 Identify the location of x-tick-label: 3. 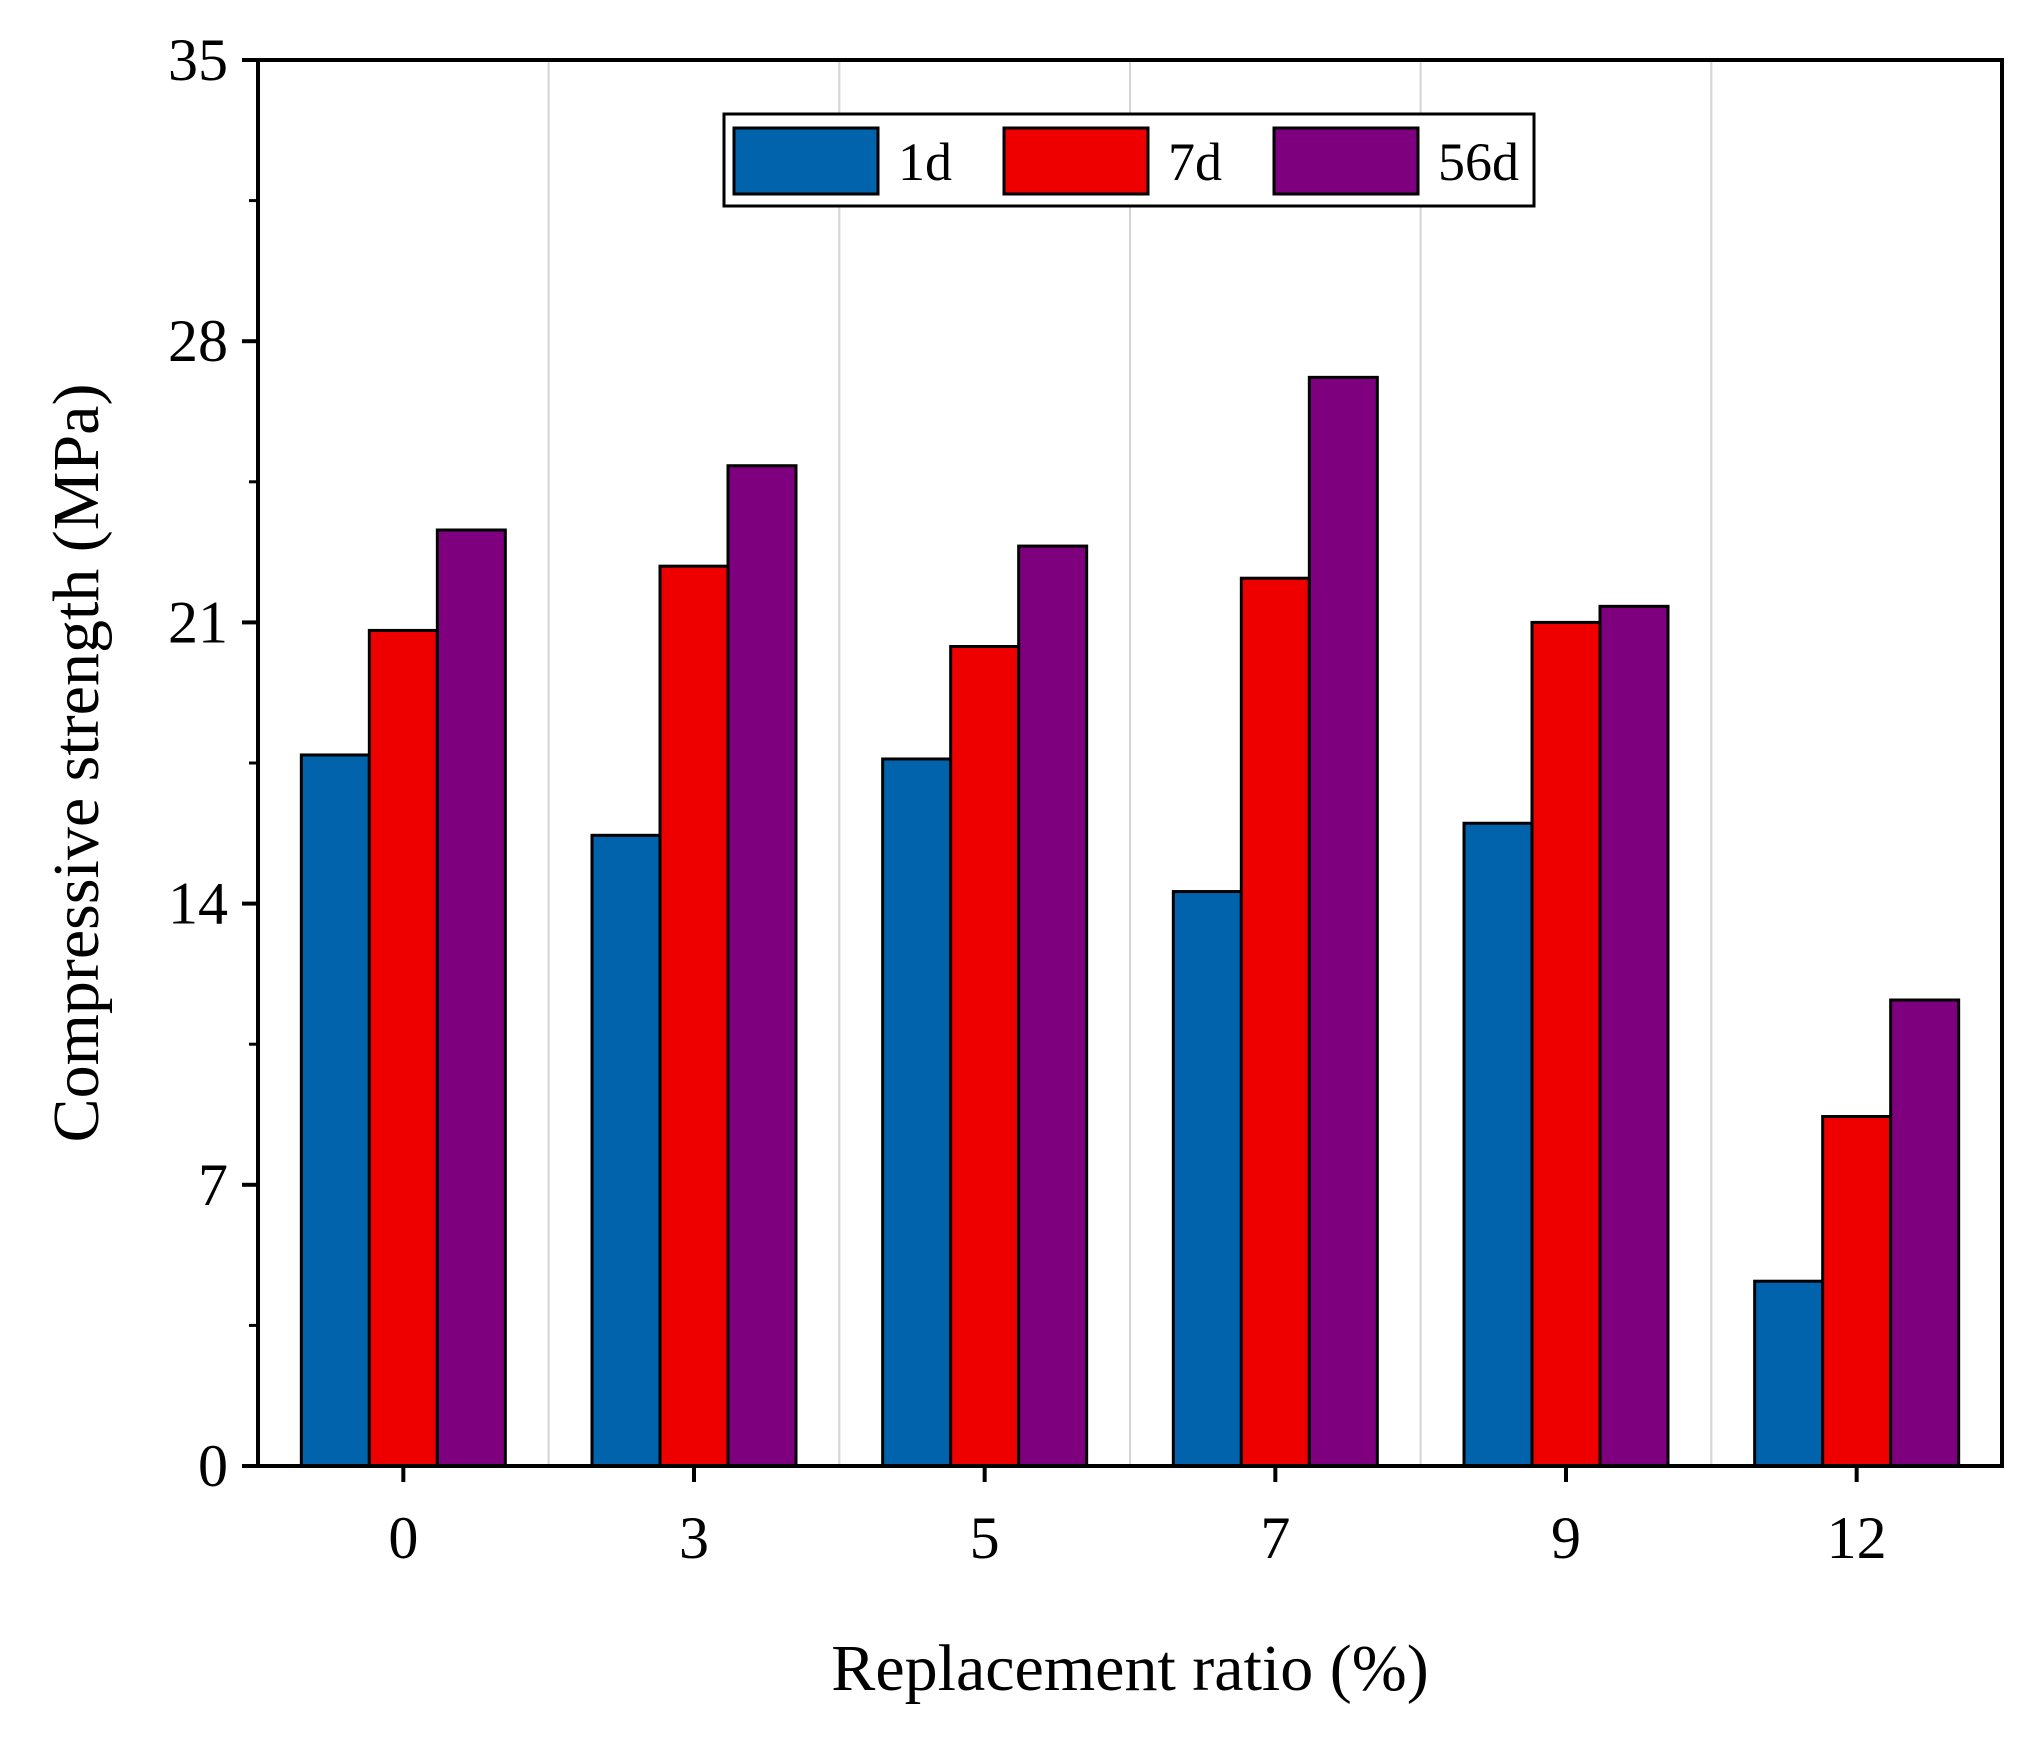
(694, 1538).